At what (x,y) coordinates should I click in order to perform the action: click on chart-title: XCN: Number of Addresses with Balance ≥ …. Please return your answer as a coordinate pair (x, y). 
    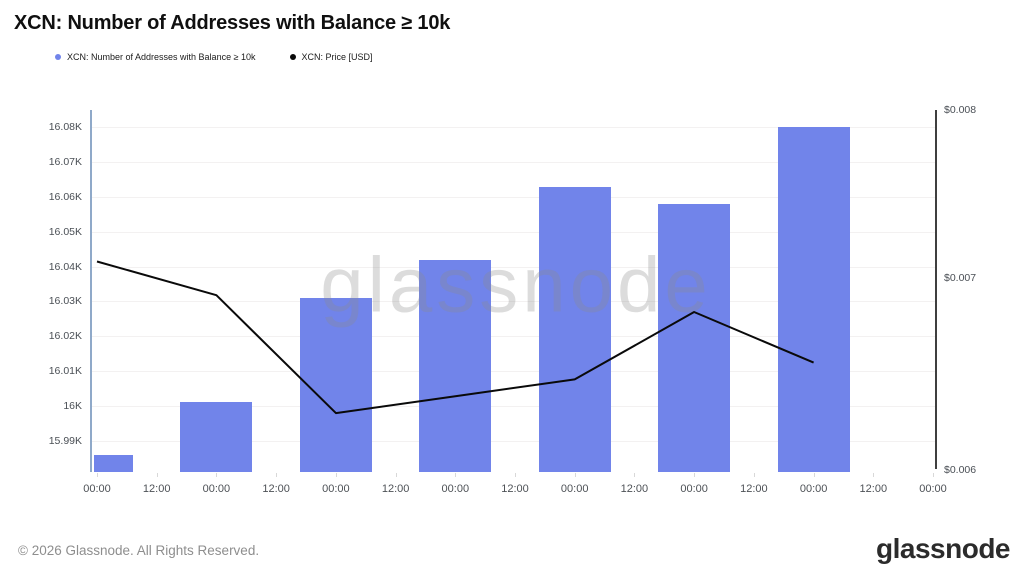
    Looking at the image, I should click on (232, 23).